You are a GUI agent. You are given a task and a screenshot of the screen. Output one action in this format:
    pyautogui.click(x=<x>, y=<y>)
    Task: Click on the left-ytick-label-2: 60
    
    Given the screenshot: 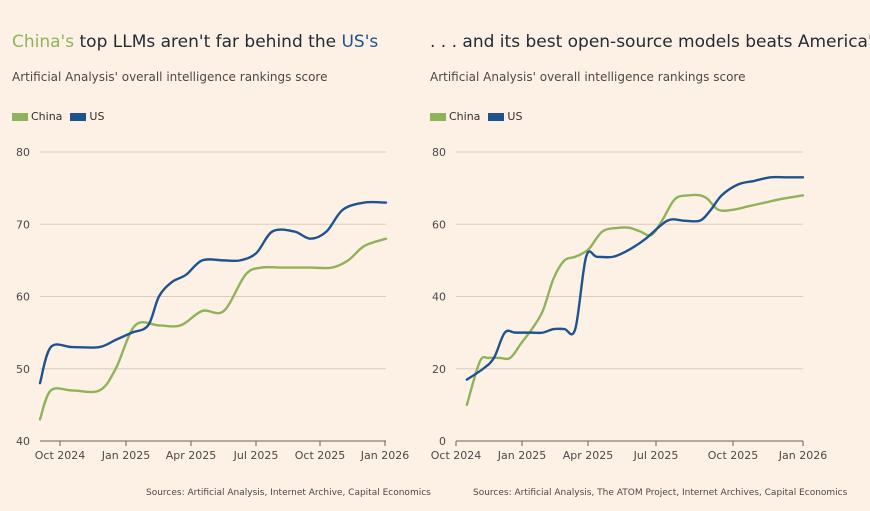 What is the action you would take?
    pyautogui.click(x=23, y=297)
    